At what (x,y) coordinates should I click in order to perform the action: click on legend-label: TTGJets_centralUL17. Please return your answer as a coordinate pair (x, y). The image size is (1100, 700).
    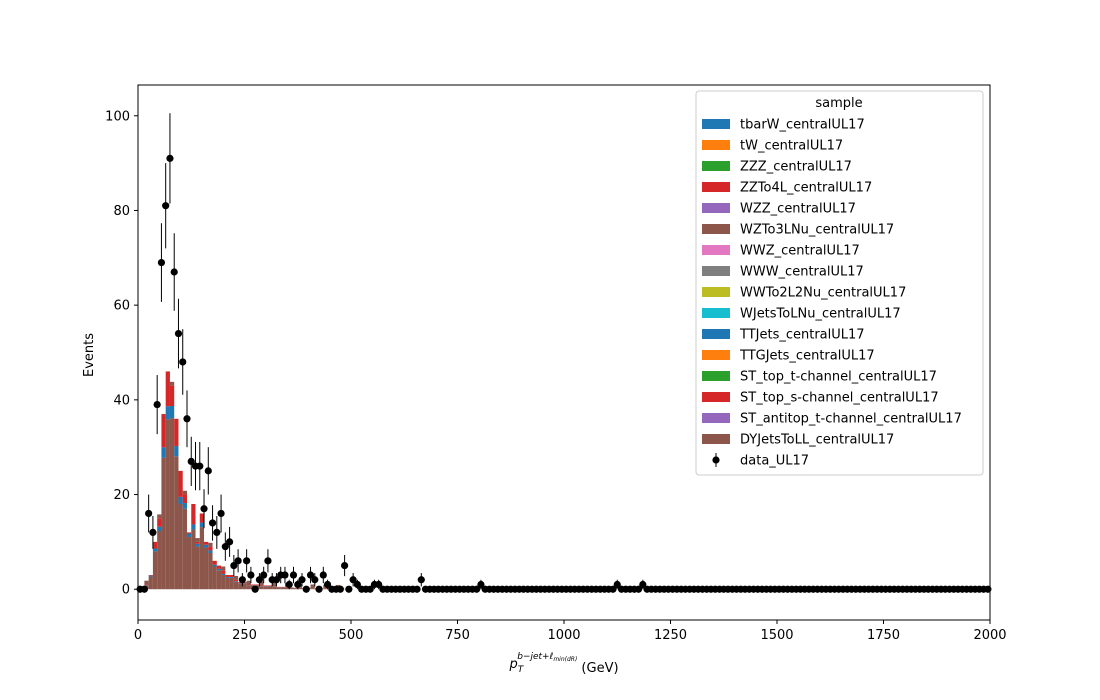
    Looking at the image, I should click on (807, 356).